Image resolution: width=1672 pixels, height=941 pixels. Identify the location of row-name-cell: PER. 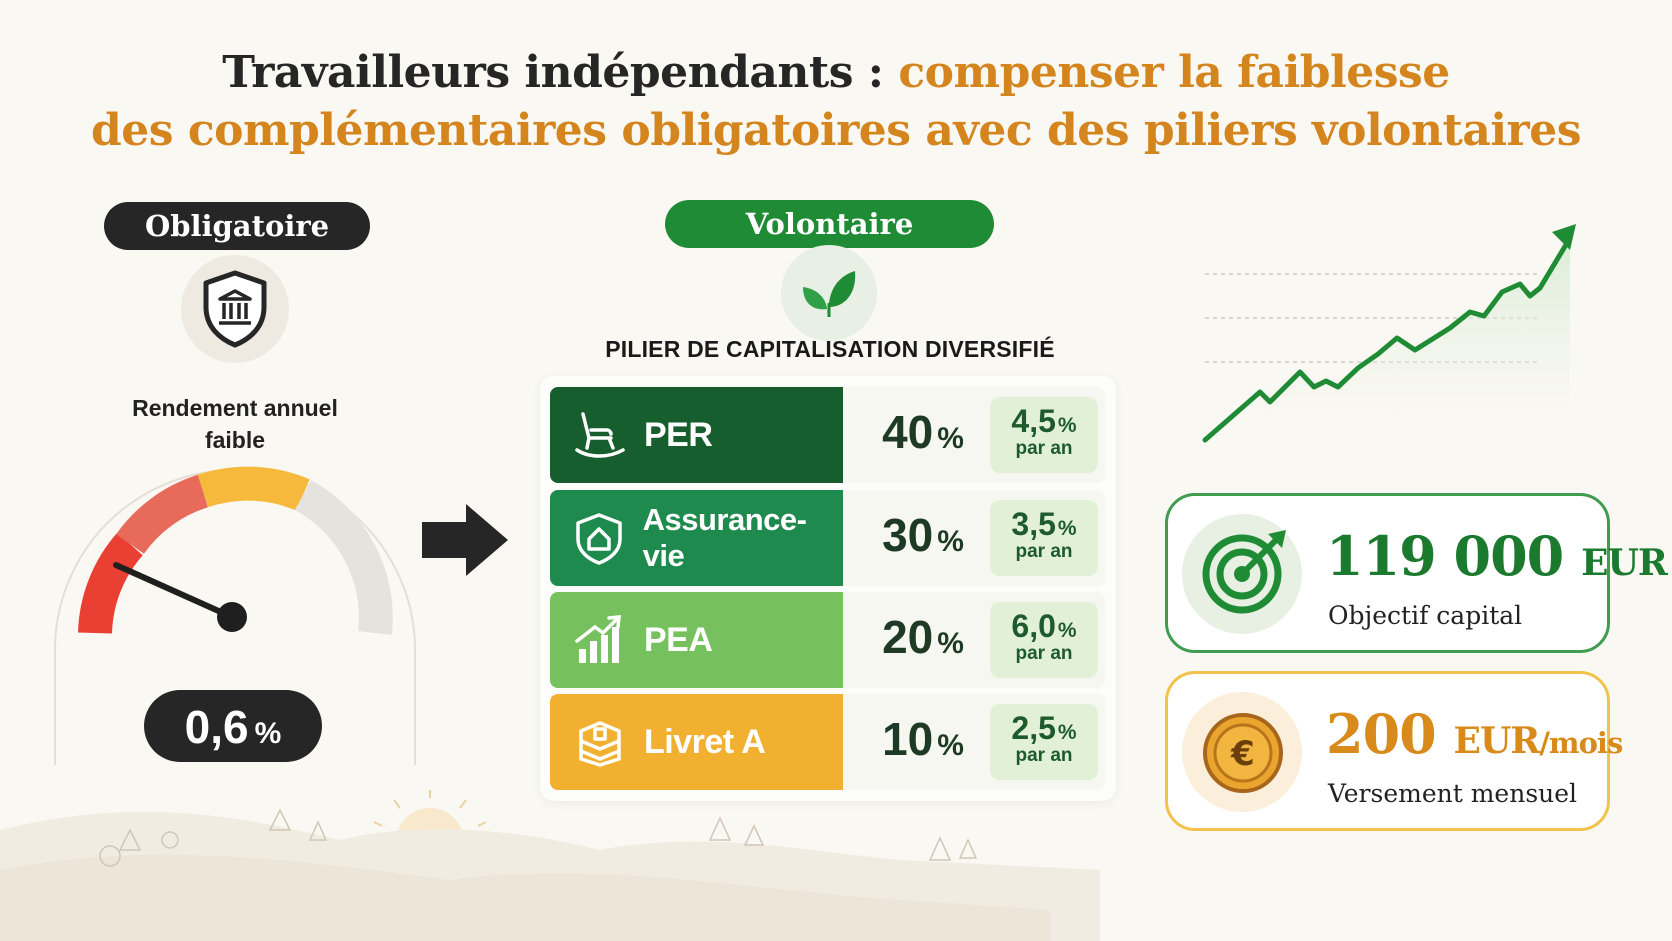
(696, 435).